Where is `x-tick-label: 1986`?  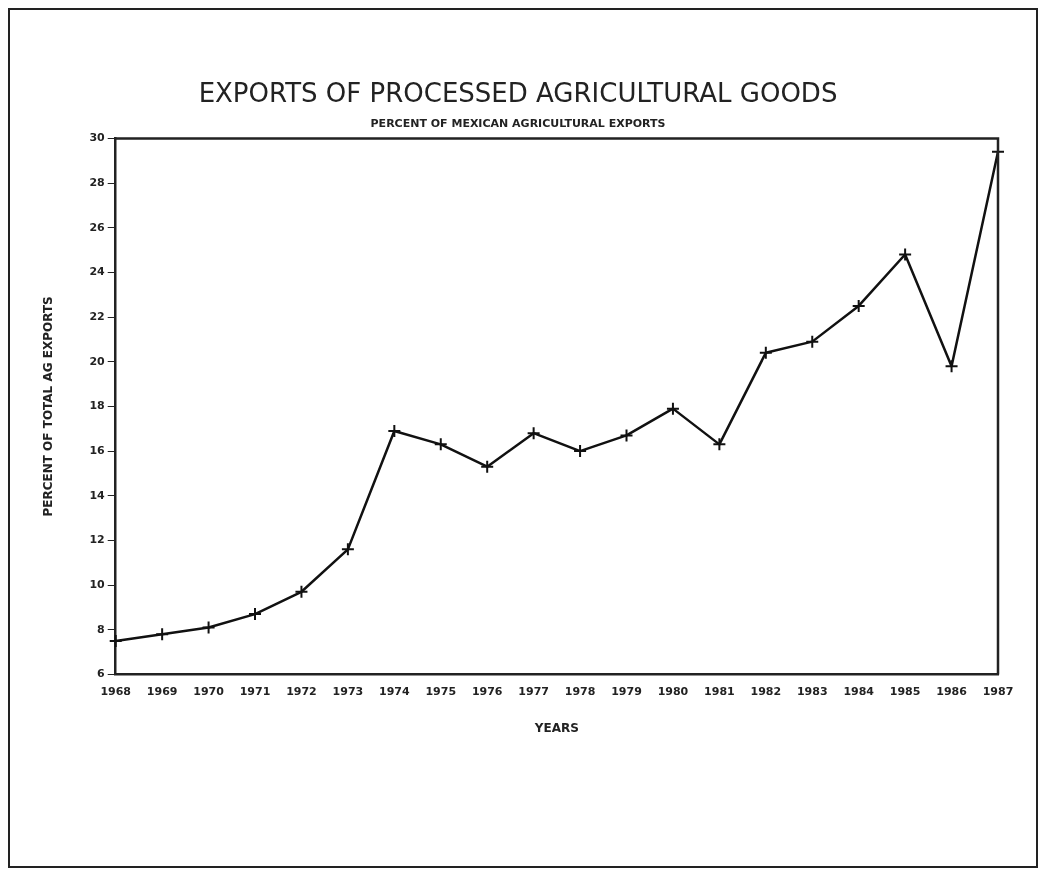
x-tick-label: 1986 is located at coordinates (952, 691).